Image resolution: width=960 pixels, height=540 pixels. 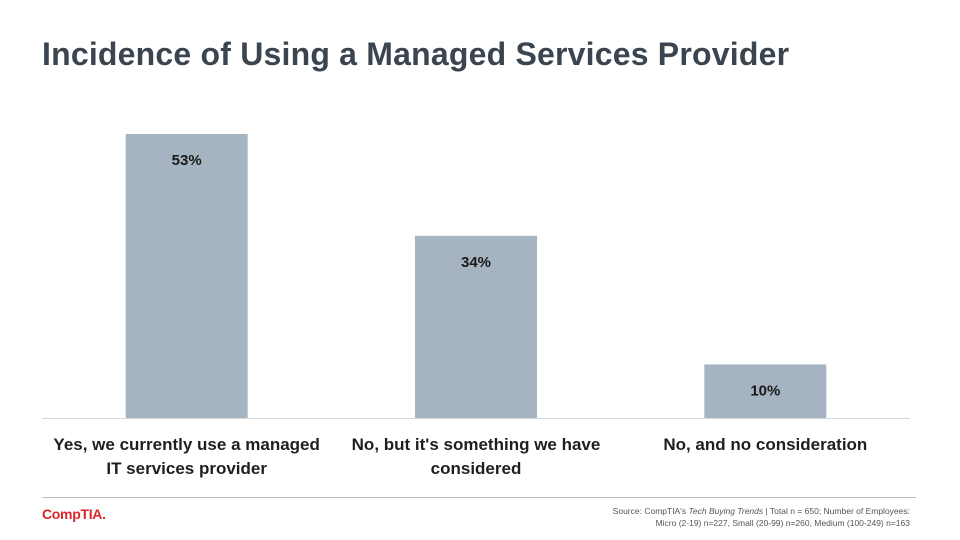 What do you see at coordinates (186, 444) in the screenshot?
I see `category-label-1-line-1: Yes, we currently use a managed` at bounding box center [186, 444].